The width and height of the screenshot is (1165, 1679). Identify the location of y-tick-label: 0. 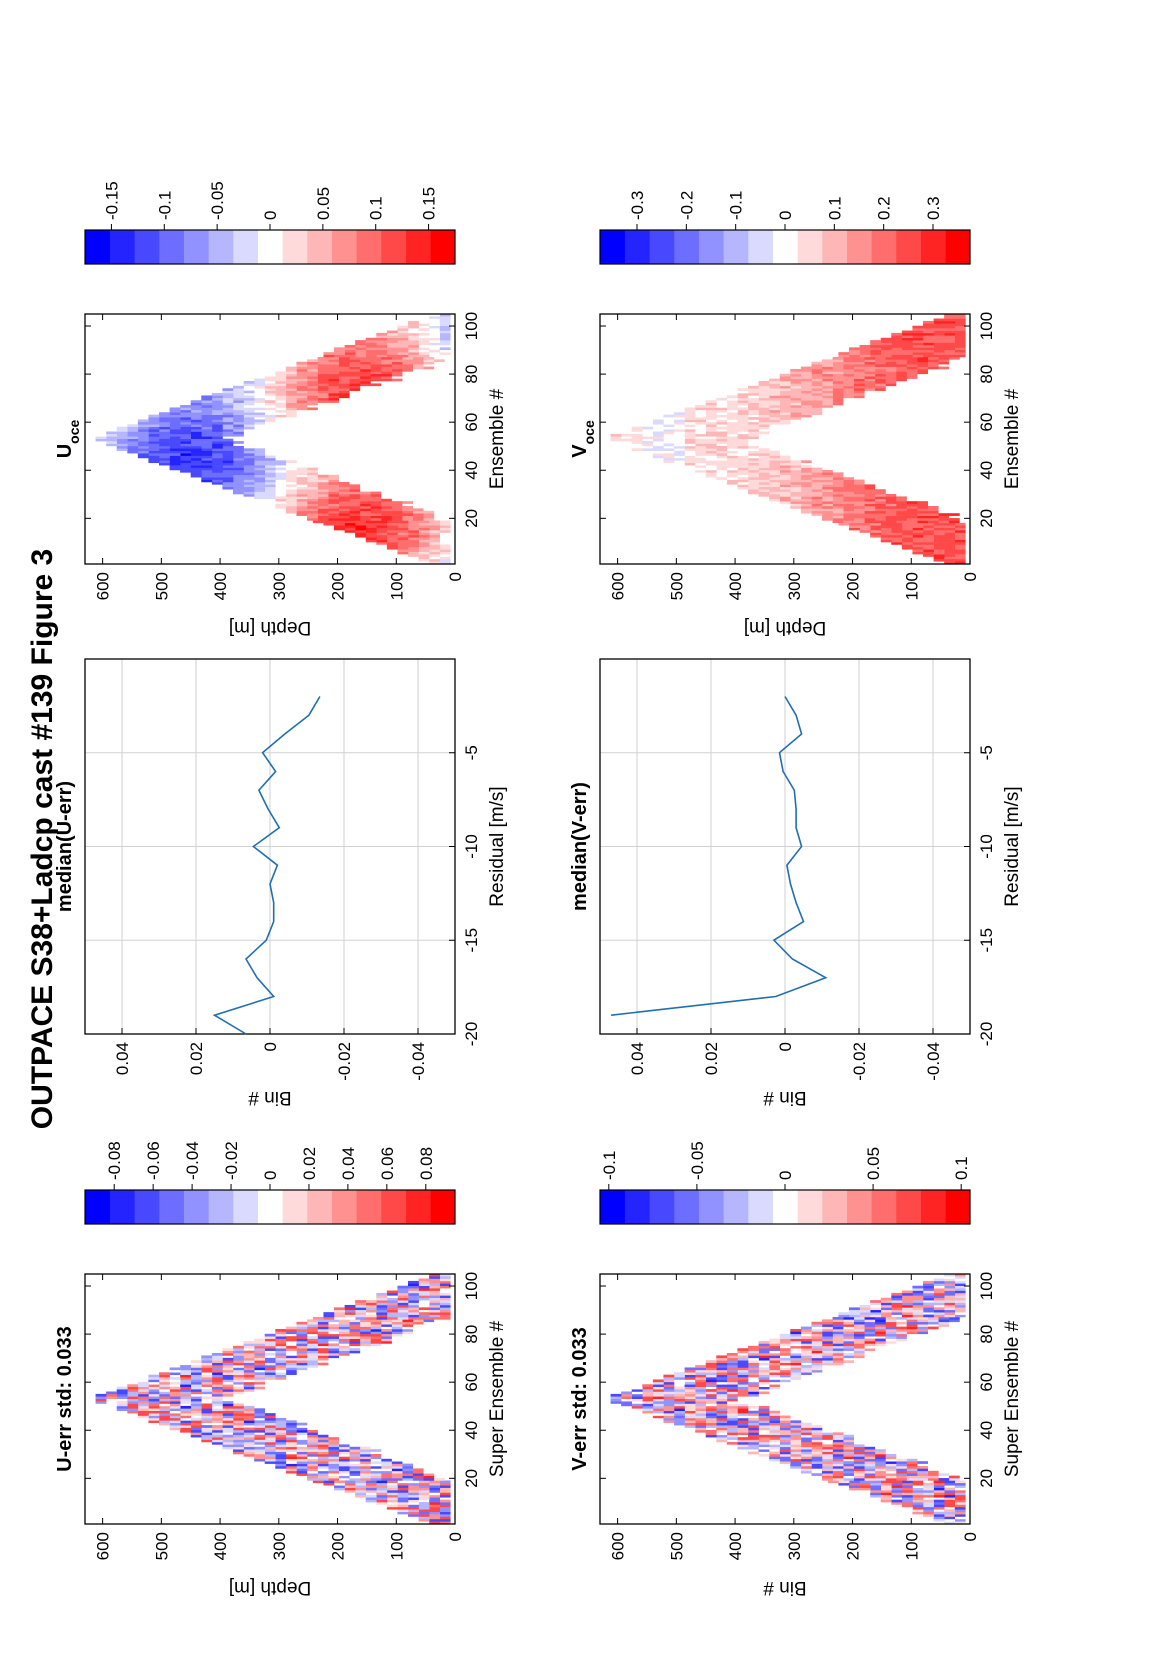
(455, 1536).